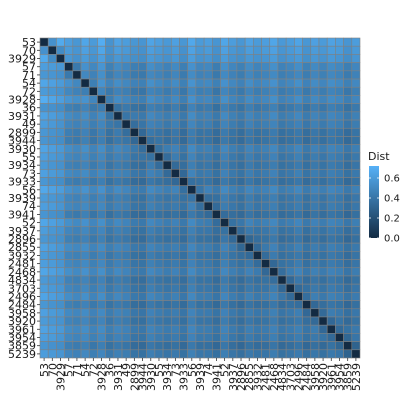  I want to click on y-tick-label: 3932, so click(22, 255).